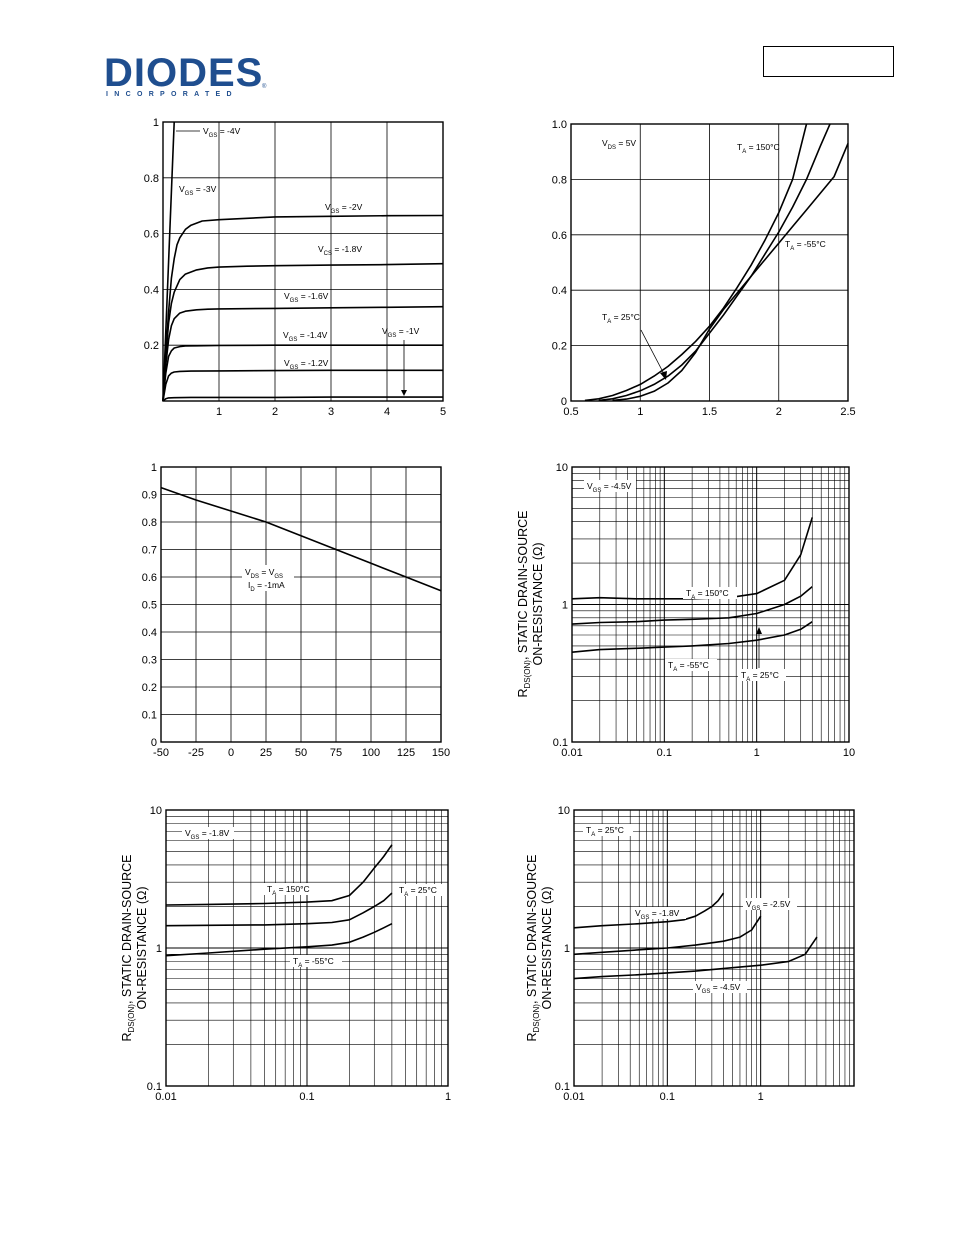 This screenshot has width=954, height=1235. Describe the element at coordinates (564, 402) in the screenshot. I see `y-tick-label: 0` at that location.